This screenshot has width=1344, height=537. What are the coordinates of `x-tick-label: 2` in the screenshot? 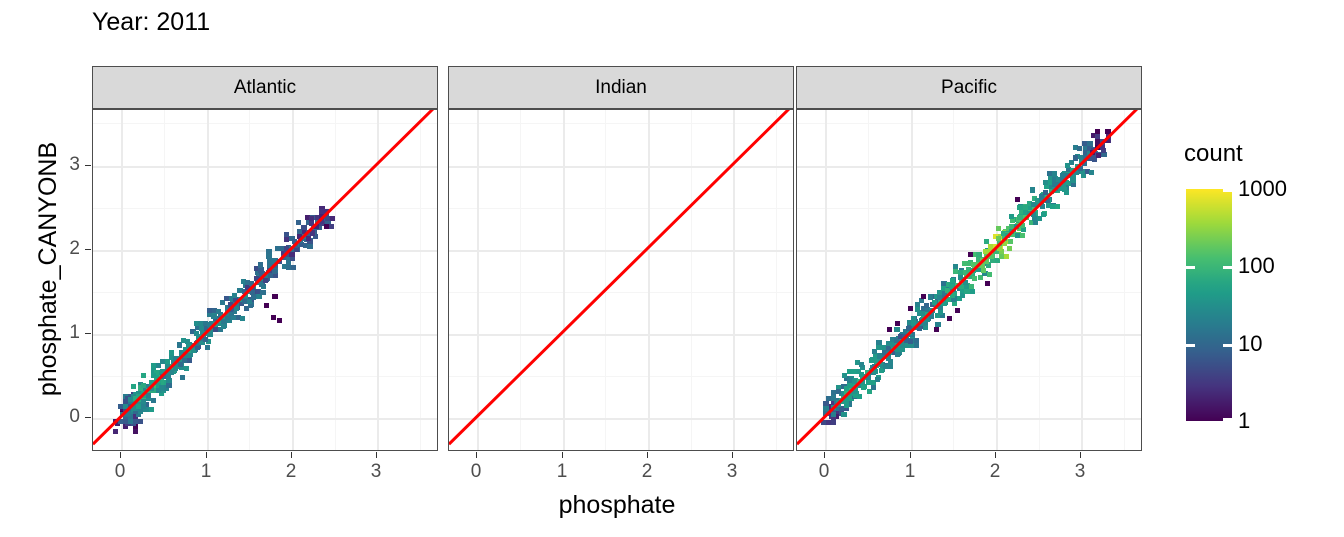 It's located at (291, 471).